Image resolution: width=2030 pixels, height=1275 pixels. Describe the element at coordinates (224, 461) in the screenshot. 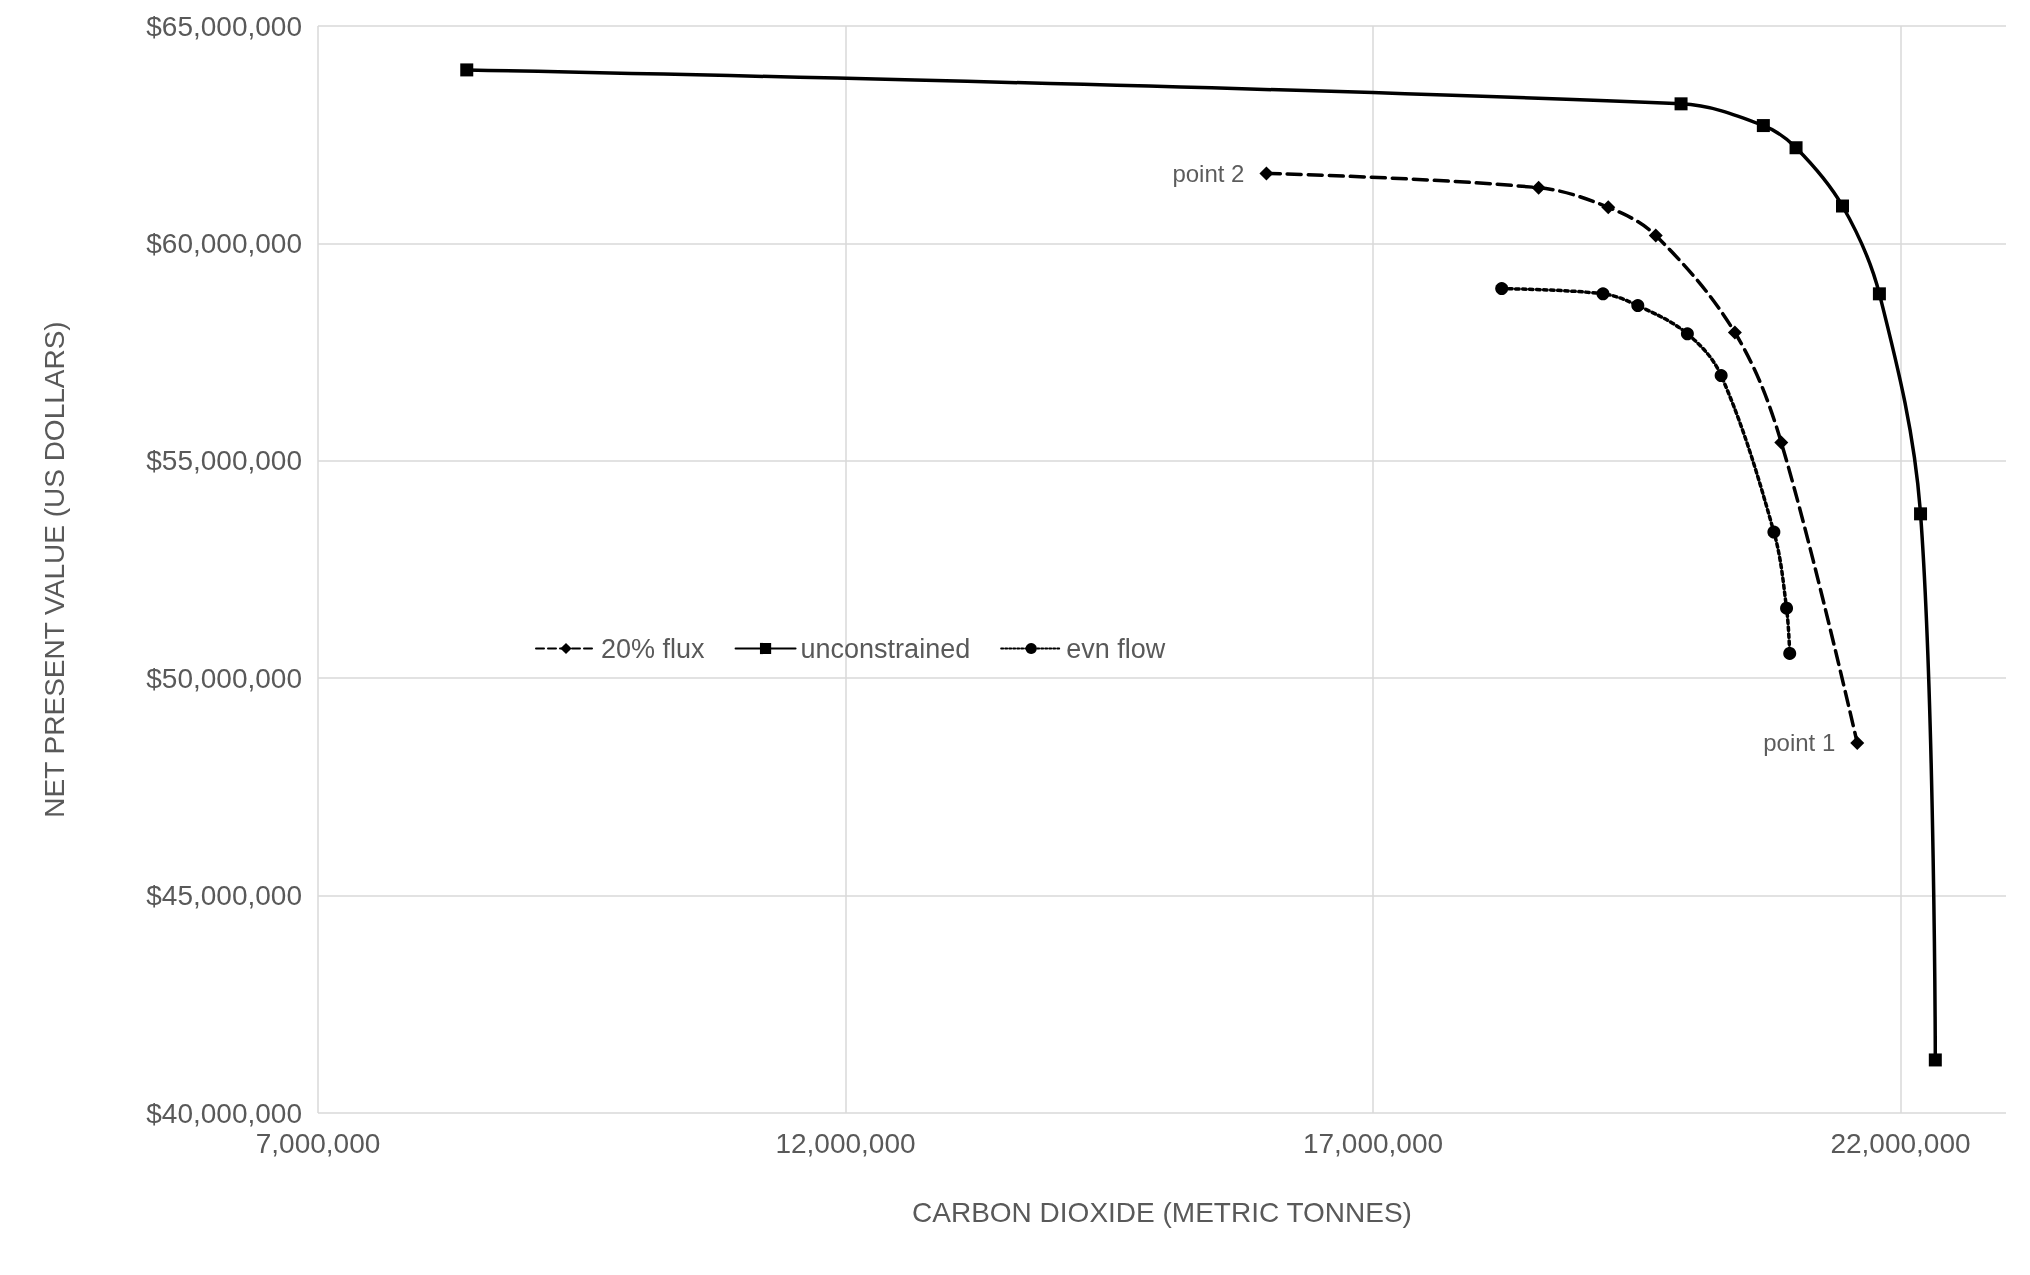

I see `y-tick-label: $55,000,000` at that location.